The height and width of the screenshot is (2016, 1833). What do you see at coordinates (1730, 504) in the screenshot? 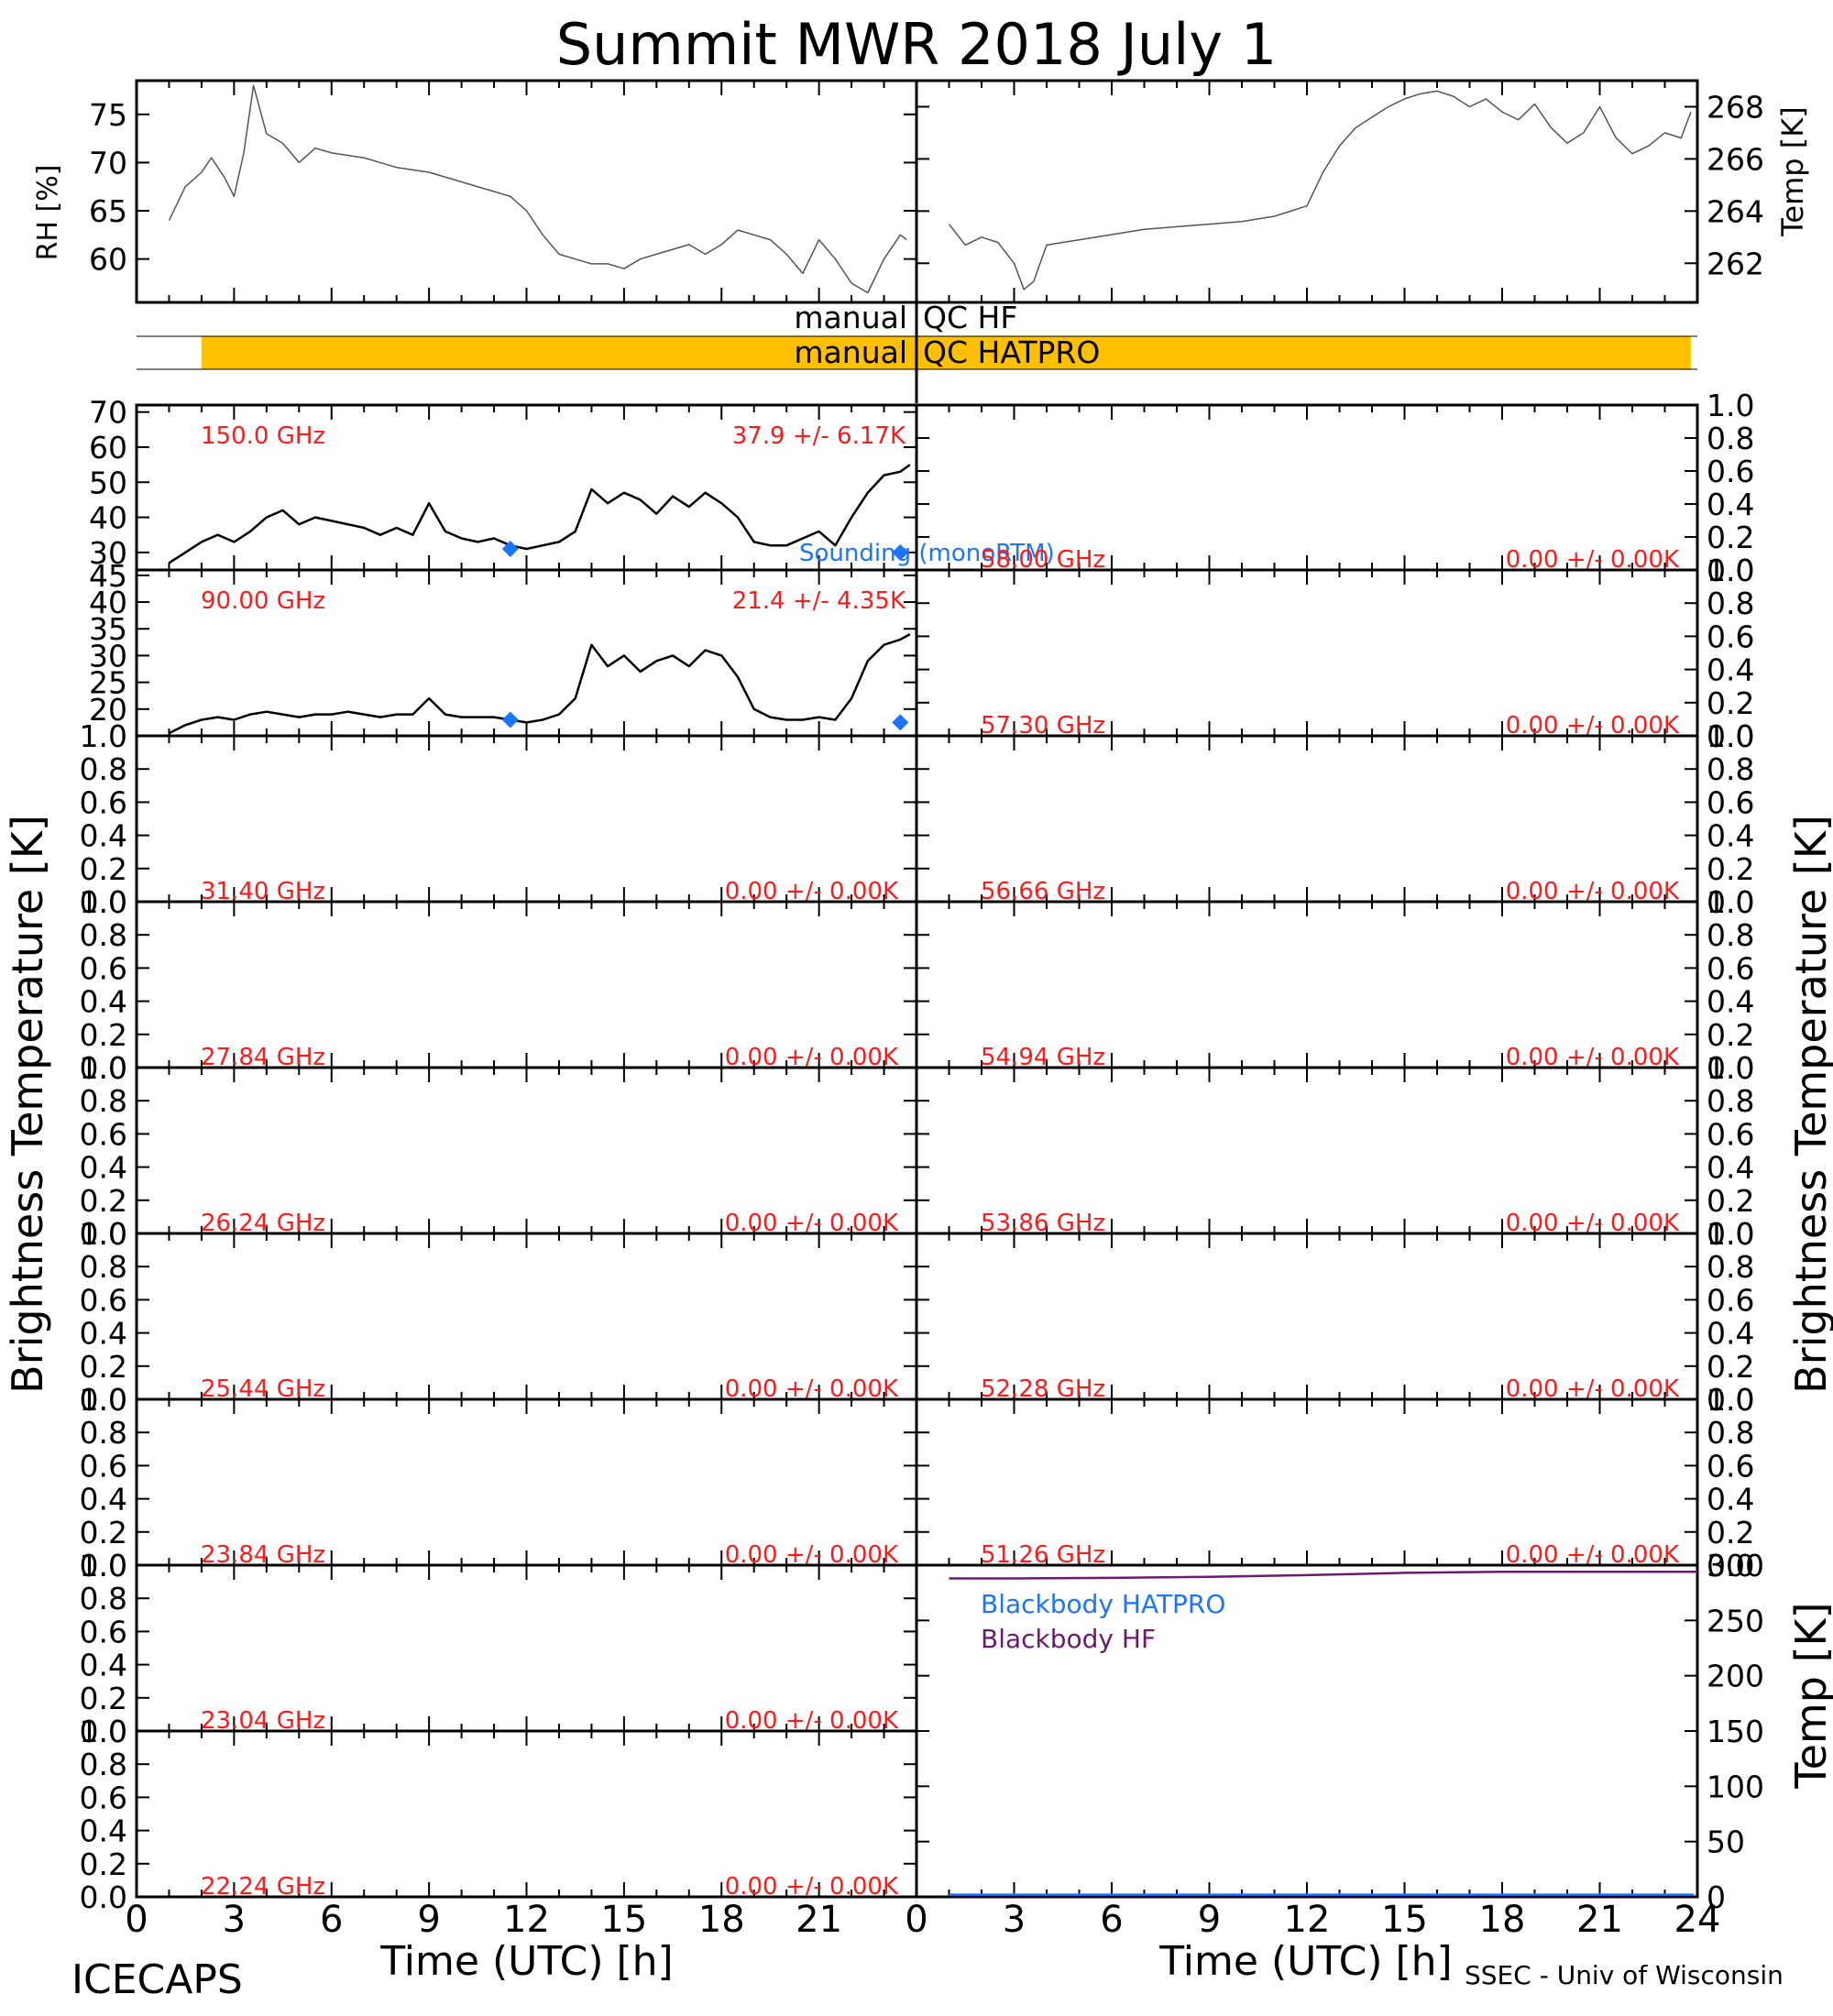
I see `panel-tb5800-ytick-label: 0.4` at bounding box center [1730, 504].